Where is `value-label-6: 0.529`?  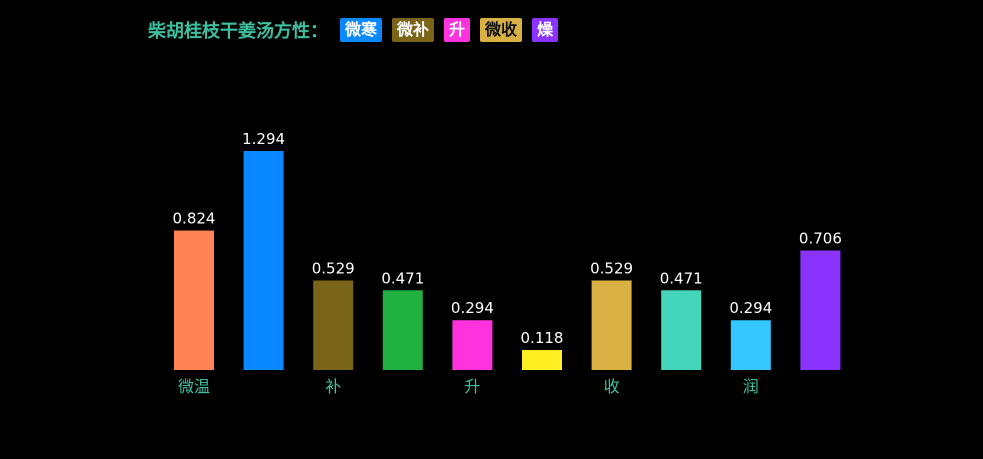 value-label-6: 0.529 is located at coordinates (611, 268).